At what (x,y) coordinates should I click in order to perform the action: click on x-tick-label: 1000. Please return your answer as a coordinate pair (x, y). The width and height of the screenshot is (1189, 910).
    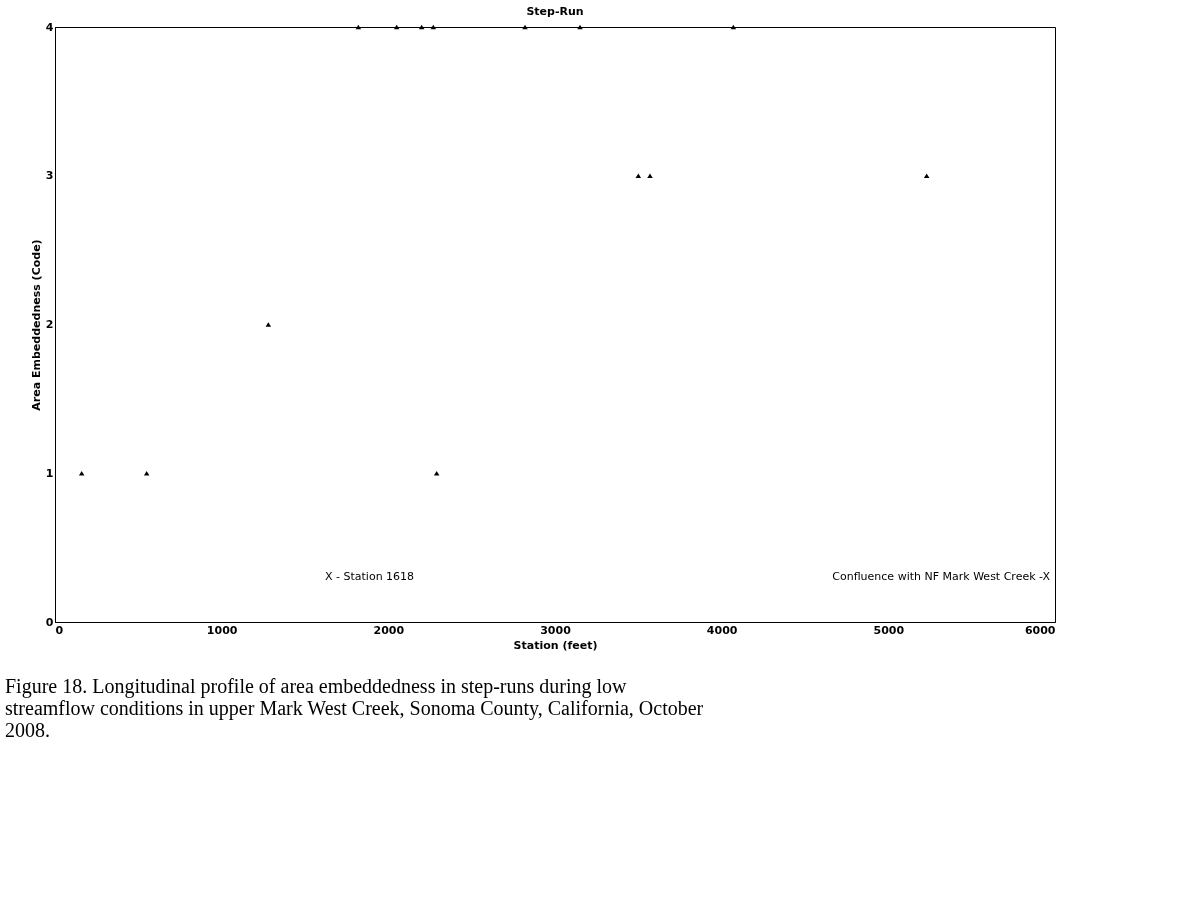
    Looking at the image, I should click on (222, 630).